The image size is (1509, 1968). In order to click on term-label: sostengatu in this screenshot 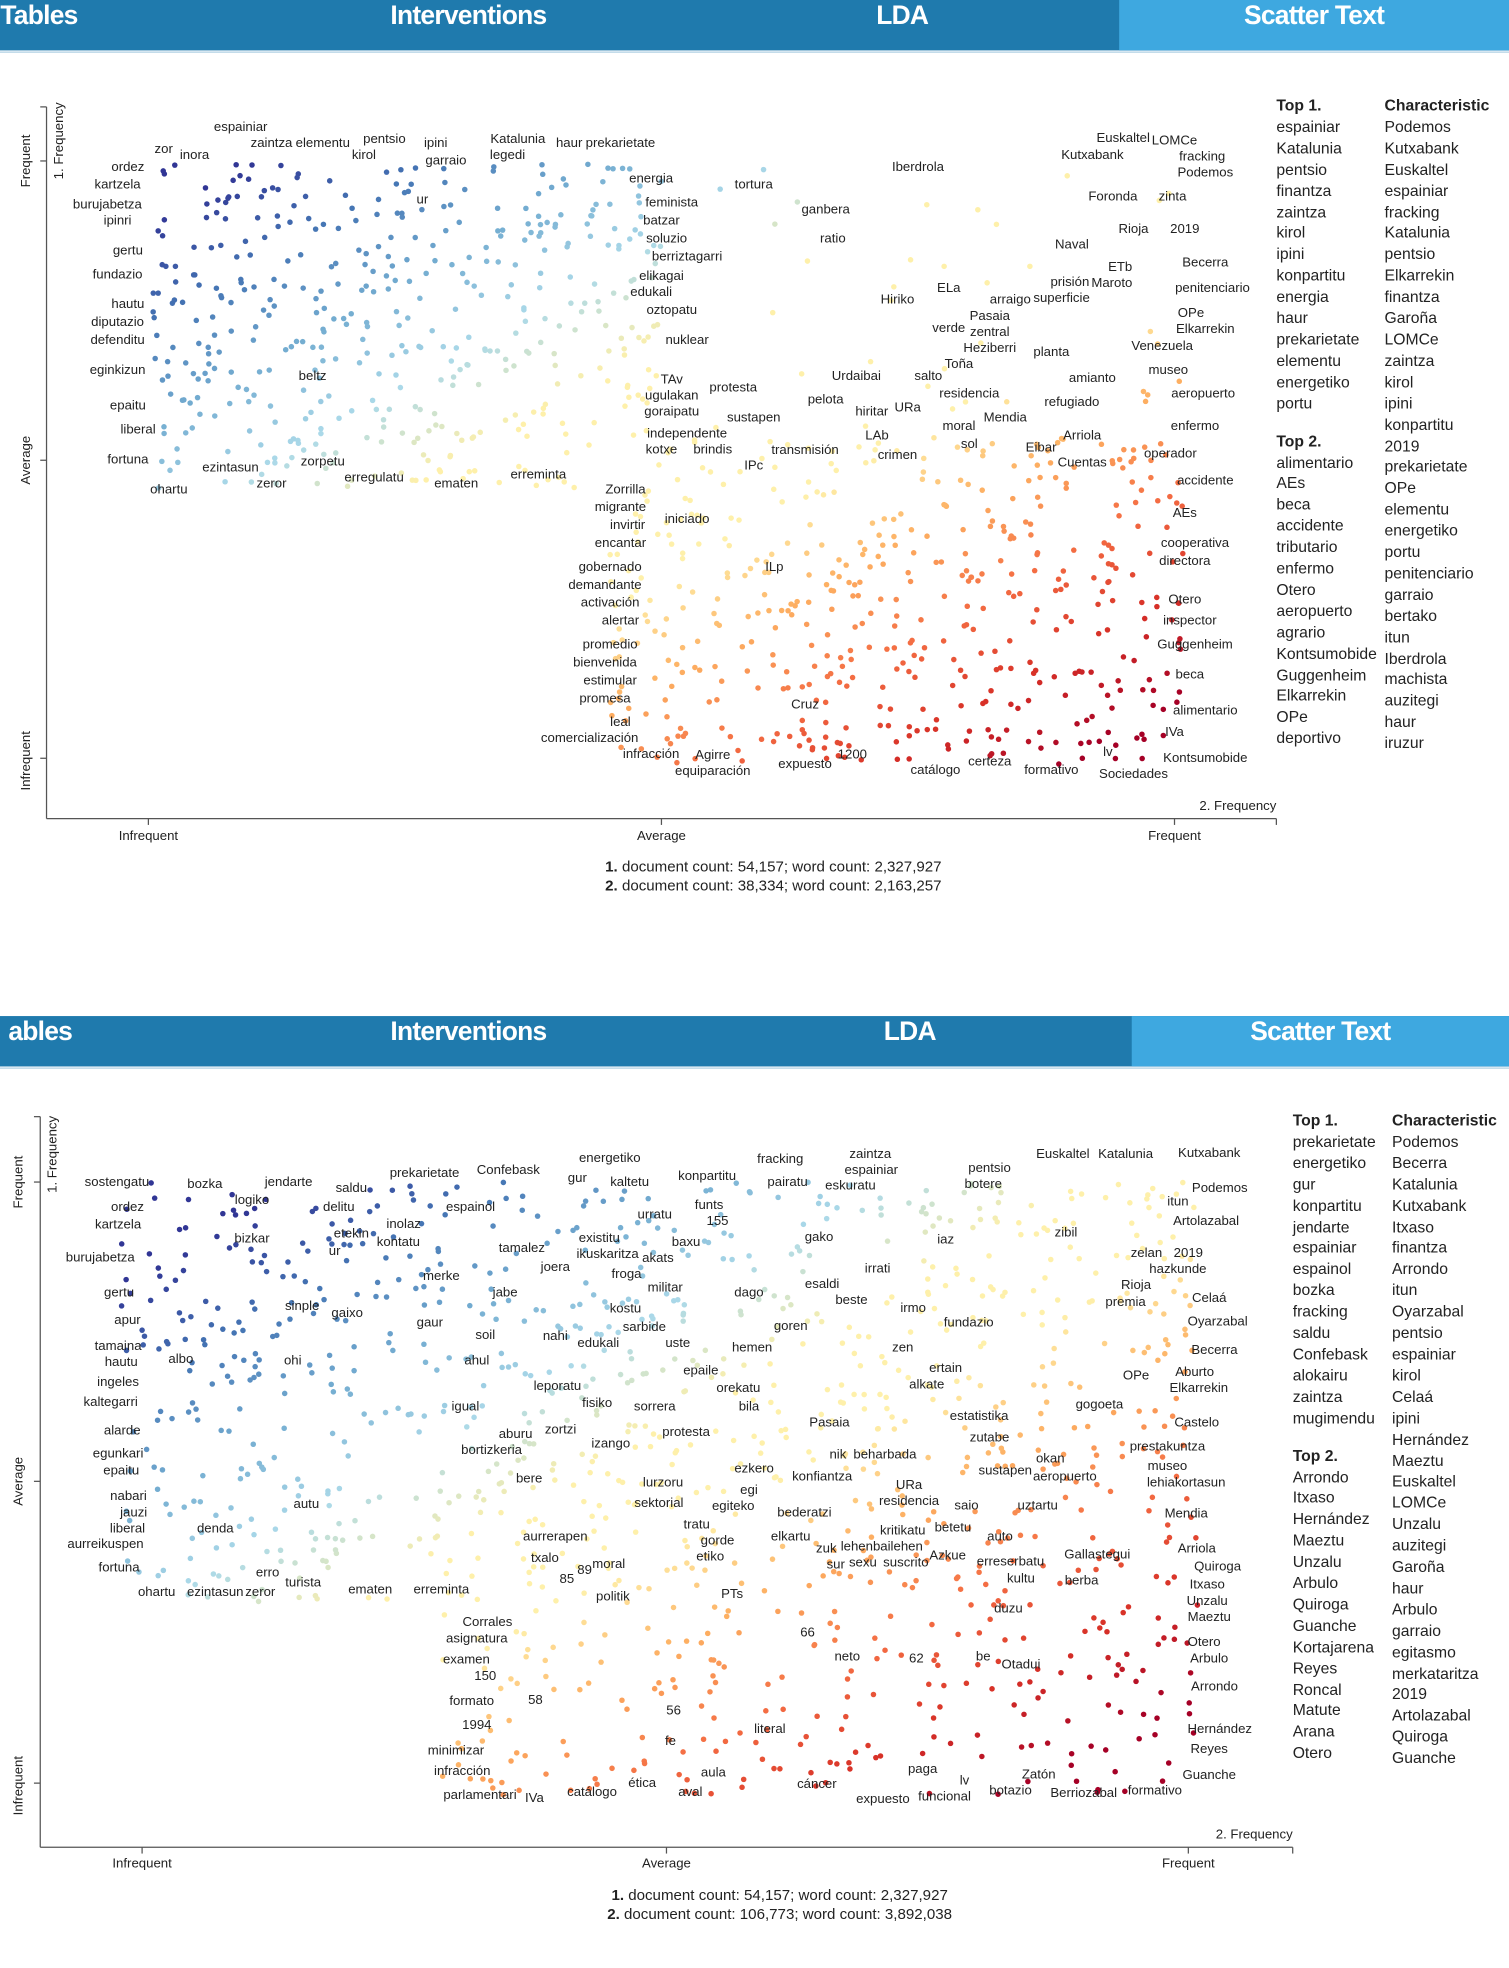, I will do `click(117, 1181)`.